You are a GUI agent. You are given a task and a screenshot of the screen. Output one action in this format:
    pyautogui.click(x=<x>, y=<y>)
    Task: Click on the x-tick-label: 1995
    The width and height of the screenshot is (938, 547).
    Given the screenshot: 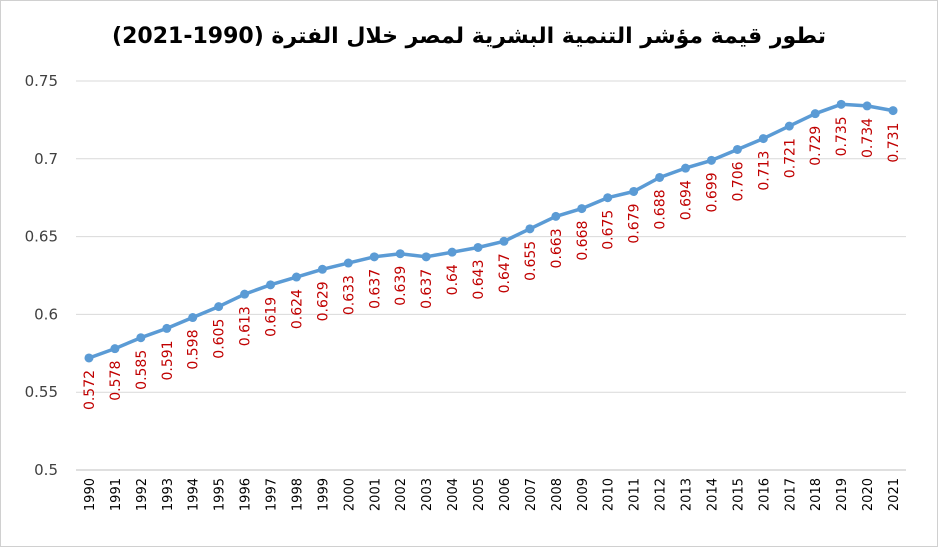 What is the action you would take?
    pyautogui.click(x=220, y=494)
    